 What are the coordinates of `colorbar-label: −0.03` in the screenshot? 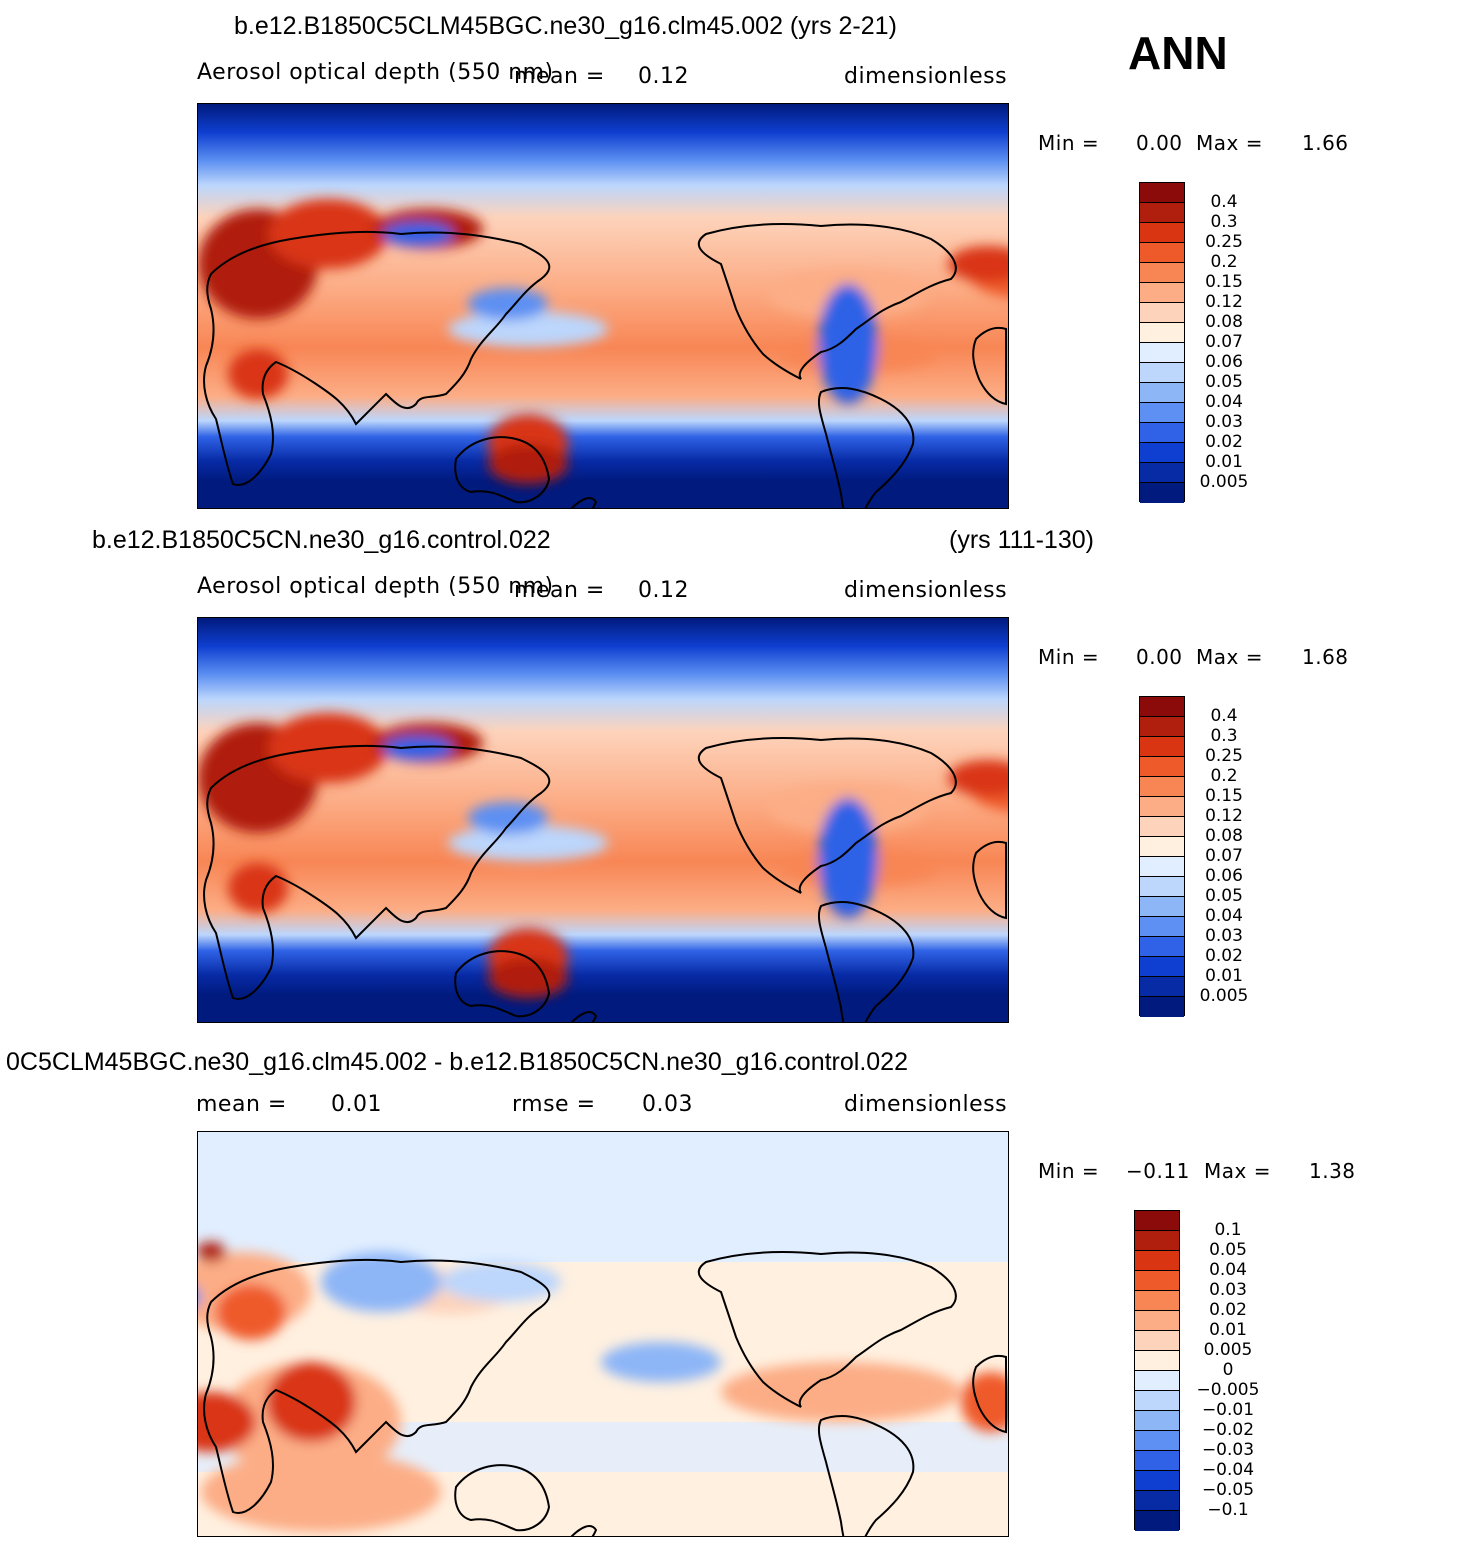 It's located at (1228, 1450).